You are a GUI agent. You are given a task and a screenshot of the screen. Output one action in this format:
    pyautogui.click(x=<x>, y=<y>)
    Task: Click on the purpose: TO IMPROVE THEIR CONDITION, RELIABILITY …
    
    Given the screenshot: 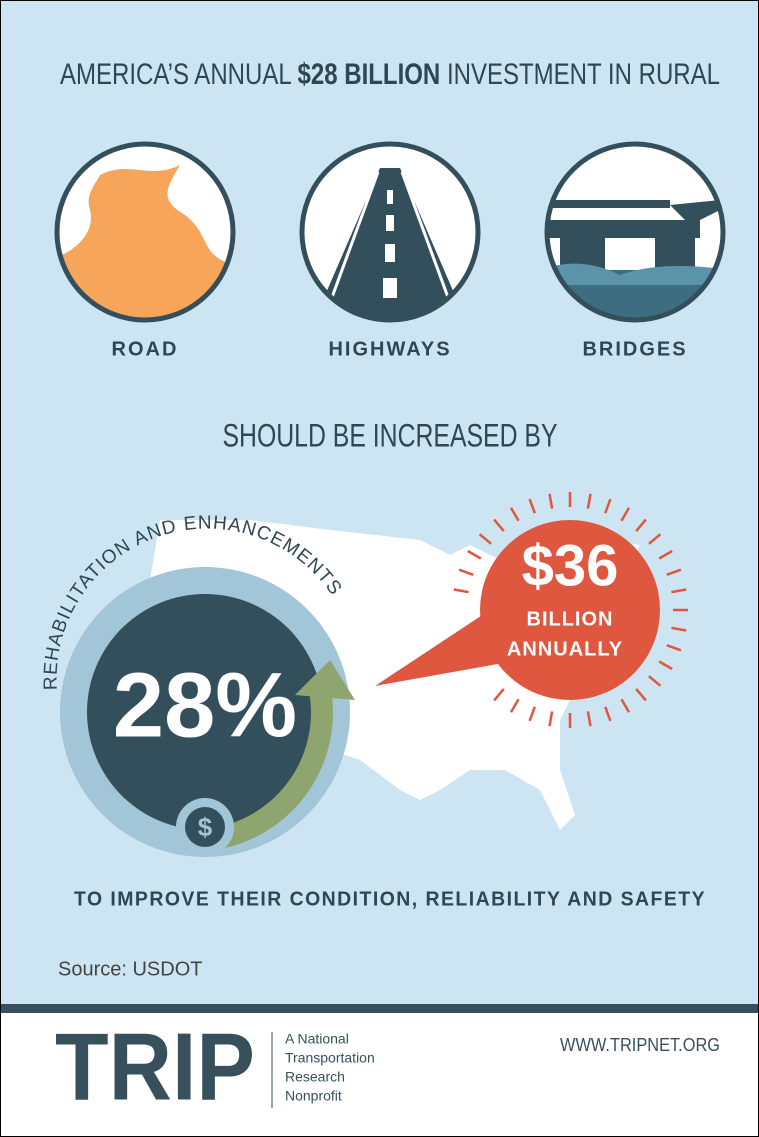 What is the action you would take?
    pyautogui.click(x=390, y=899)
    